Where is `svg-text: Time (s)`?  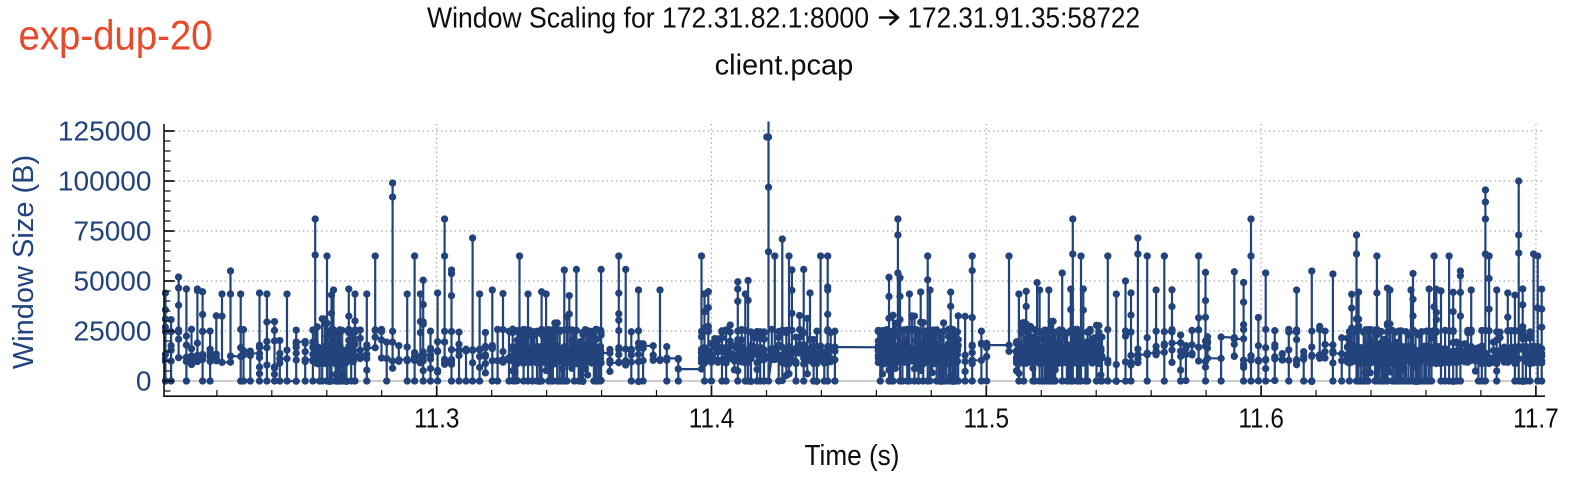 svg-text: Time (s) is located at coordinates (852, 456).